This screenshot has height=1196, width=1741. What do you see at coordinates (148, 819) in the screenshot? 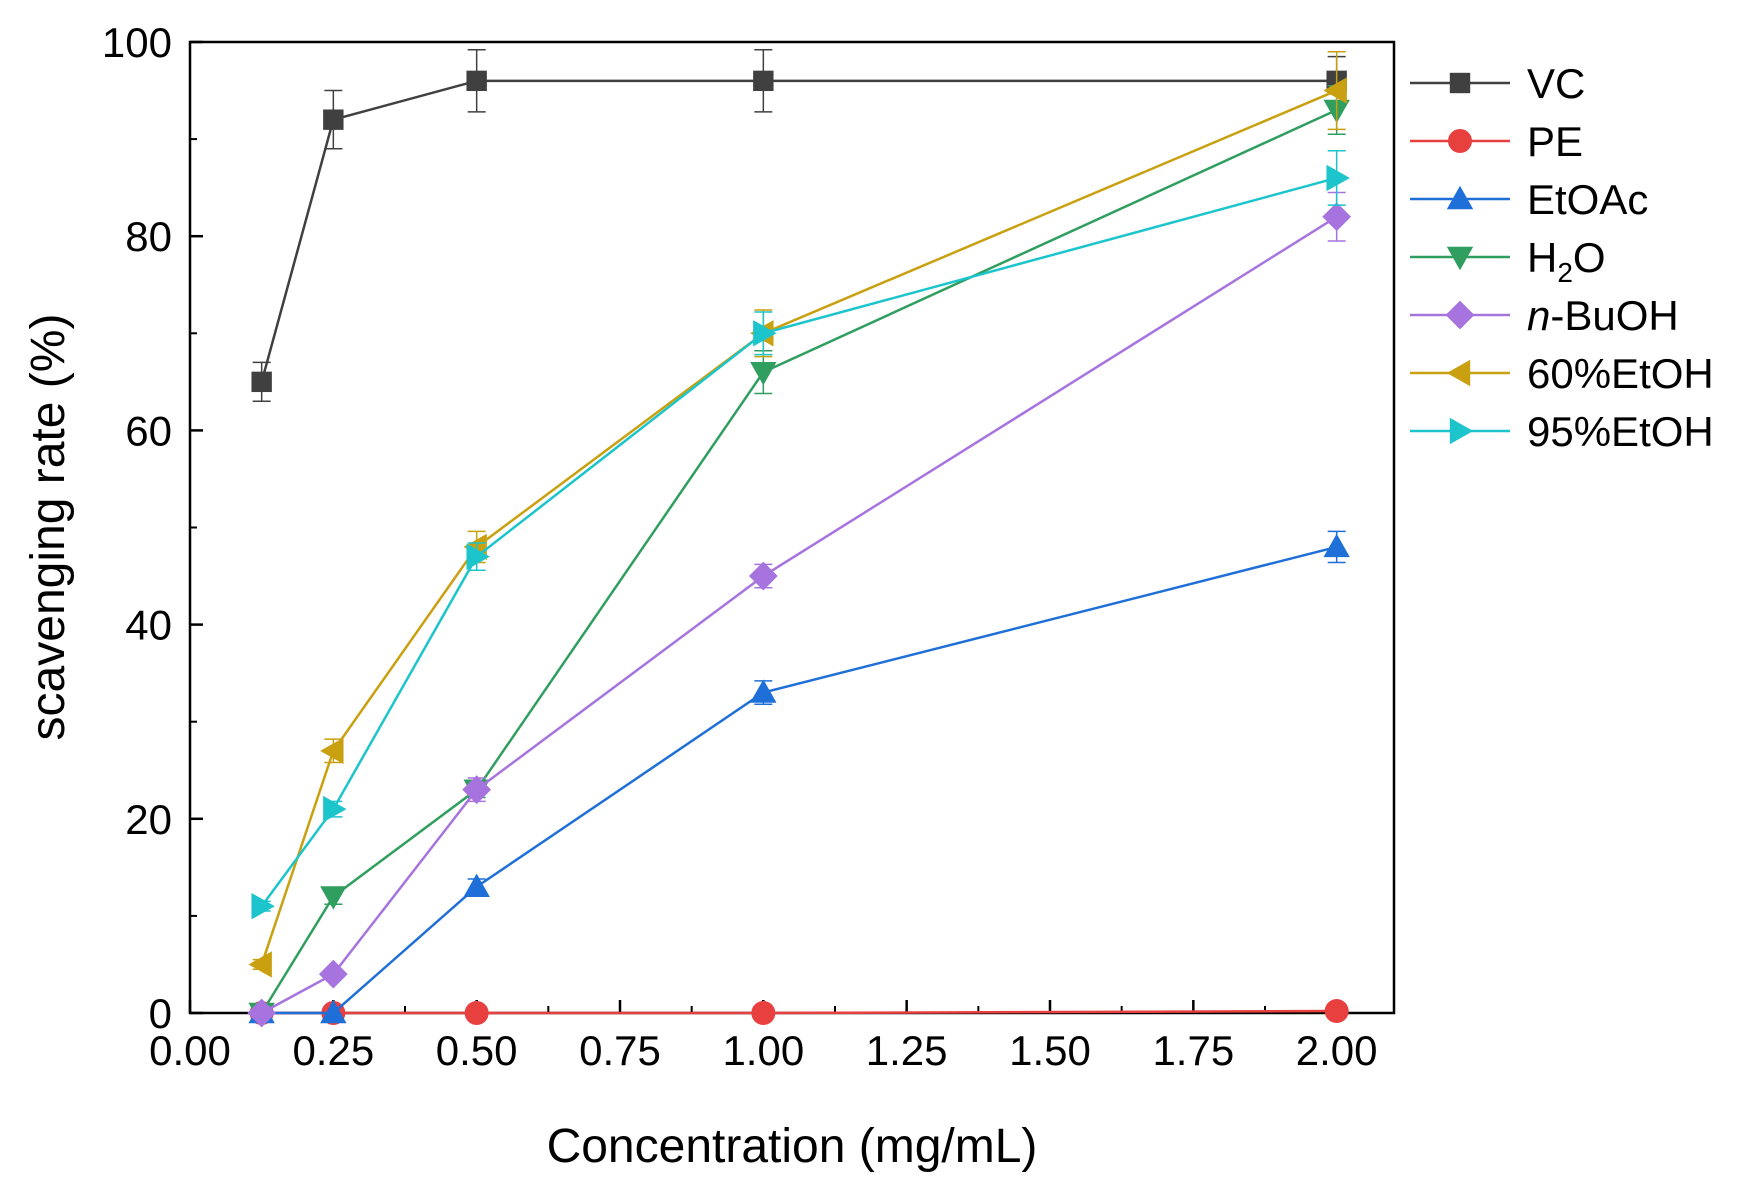
I see `y-tick-label: 20` at bounding box center [148, 819].